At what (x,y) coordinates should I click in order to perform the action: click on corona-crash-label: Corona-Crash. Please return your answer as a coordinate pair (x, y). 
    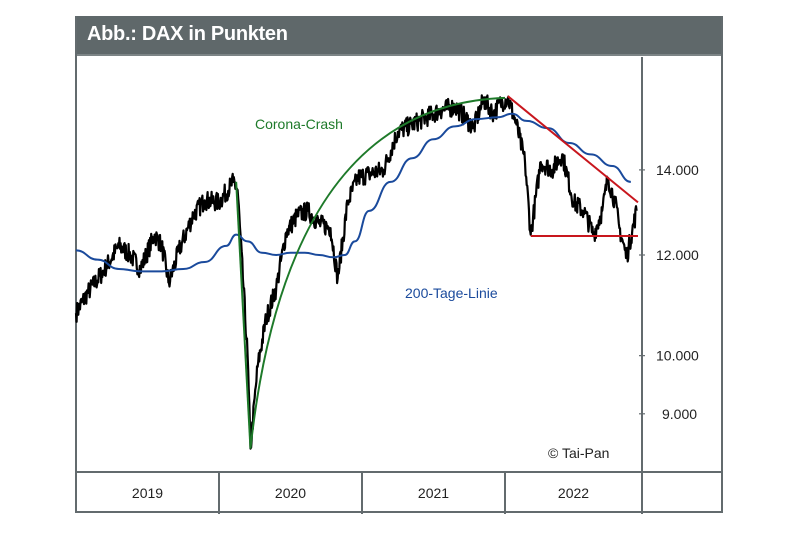
    Looking at the image, I should click on (299, 124).